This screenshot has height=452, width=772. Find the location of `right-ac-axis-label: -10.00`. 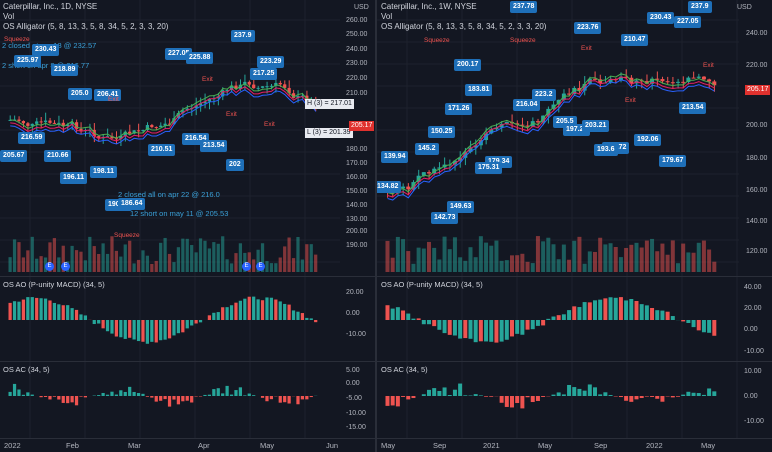

right-ac-axis-label: -10.00 is located at coordinates (754, 421).